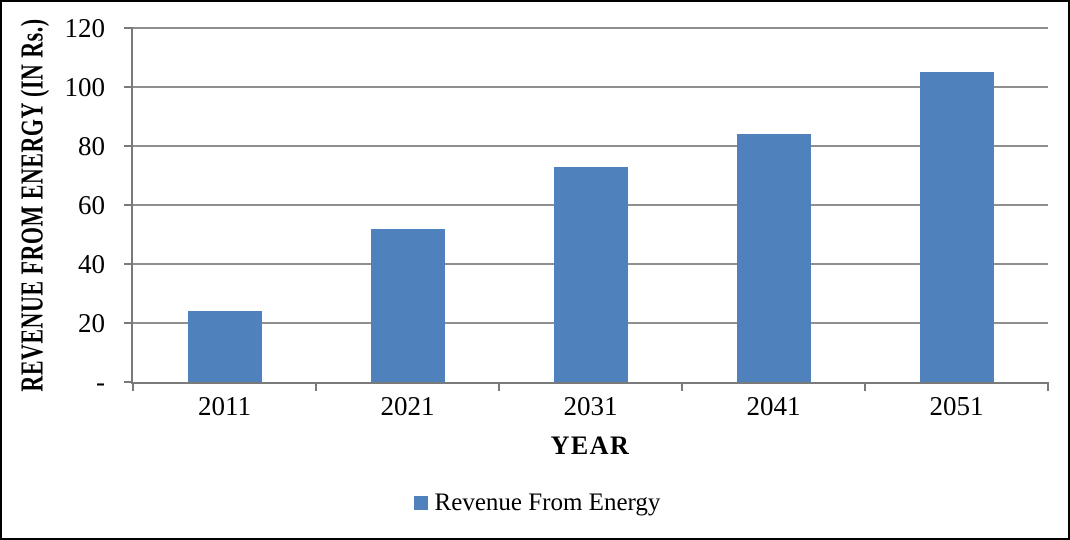 This screenshot has height=540, width=1070. What do you see at coordinates (54, 205) in the screenshot?
I see `y-axis-tick-labels: - 20 40 60 80 100 120` at bounding box center [54, 205].